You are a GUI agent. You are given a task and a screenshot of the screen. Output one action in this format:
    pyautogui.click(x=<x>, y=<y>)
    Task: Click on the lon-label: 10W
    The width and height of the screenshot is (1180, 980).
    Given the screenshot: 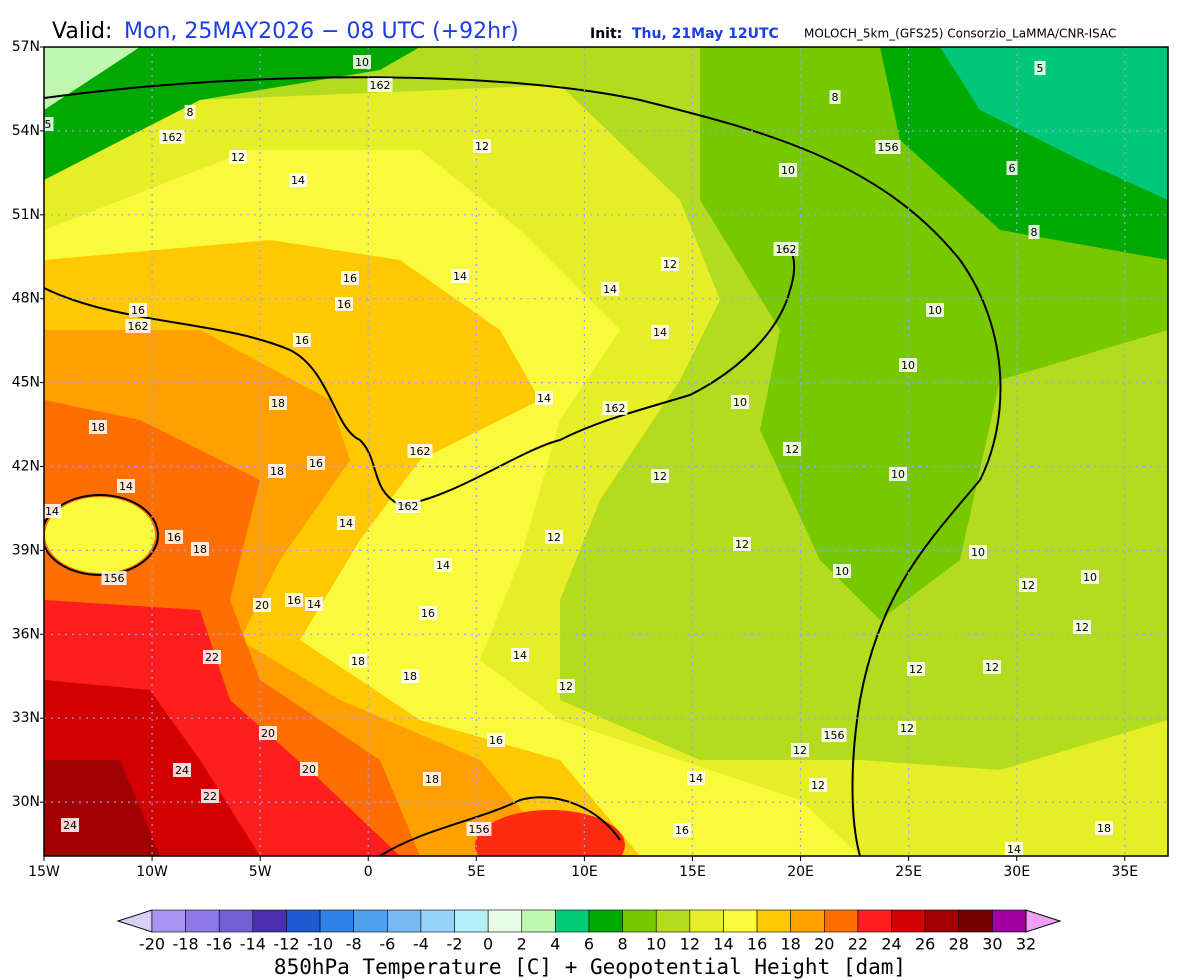 What is the action you would take?
    pyautogui.click(x=152, y=872)
    